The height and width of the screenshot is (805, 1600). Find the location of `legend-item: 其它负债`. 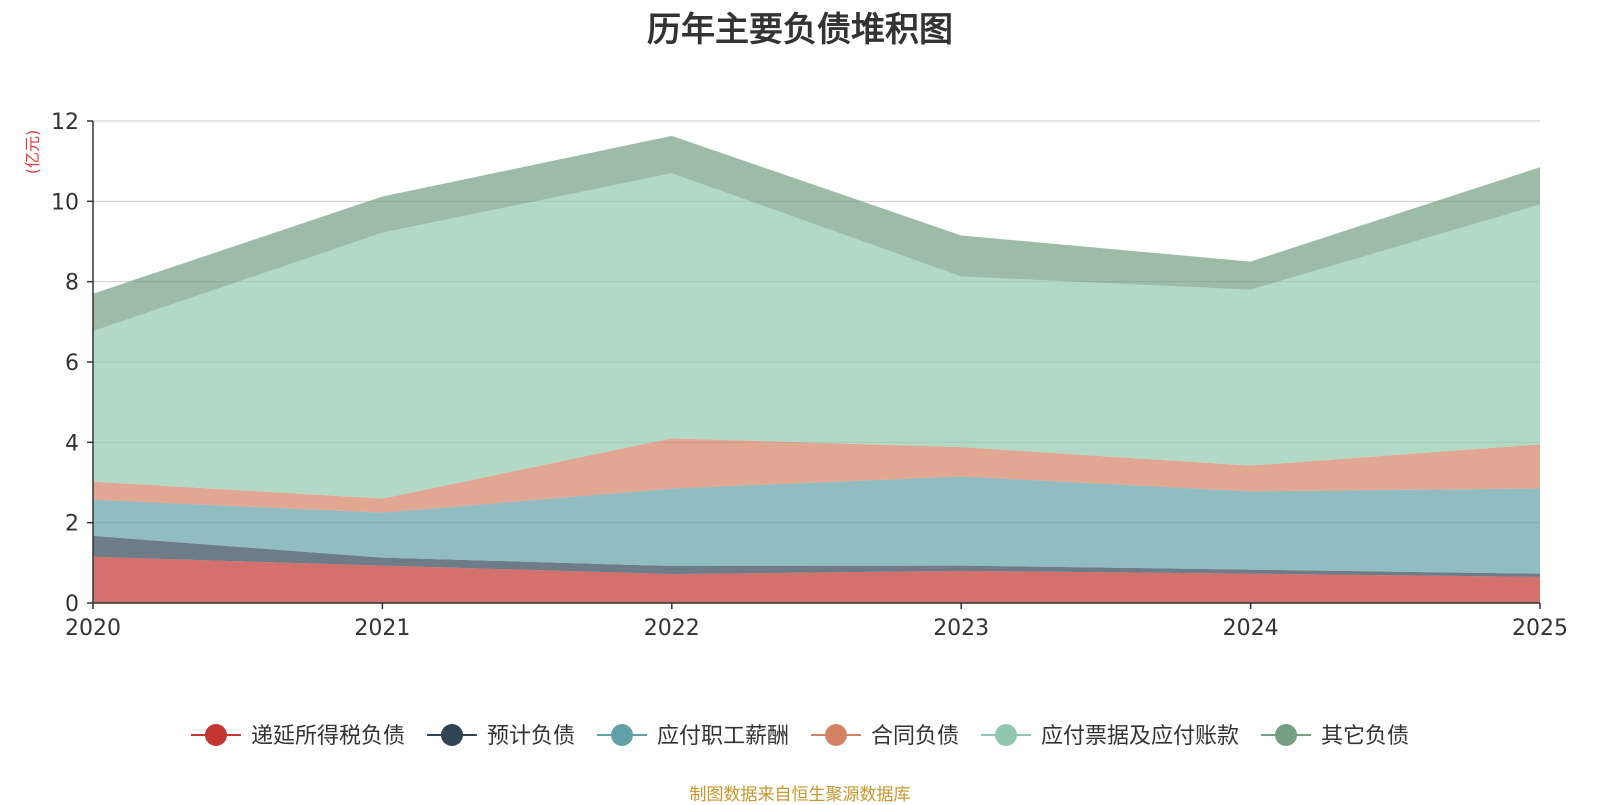

legend-item: 其它负债 is located at coordinates (1335, 736).